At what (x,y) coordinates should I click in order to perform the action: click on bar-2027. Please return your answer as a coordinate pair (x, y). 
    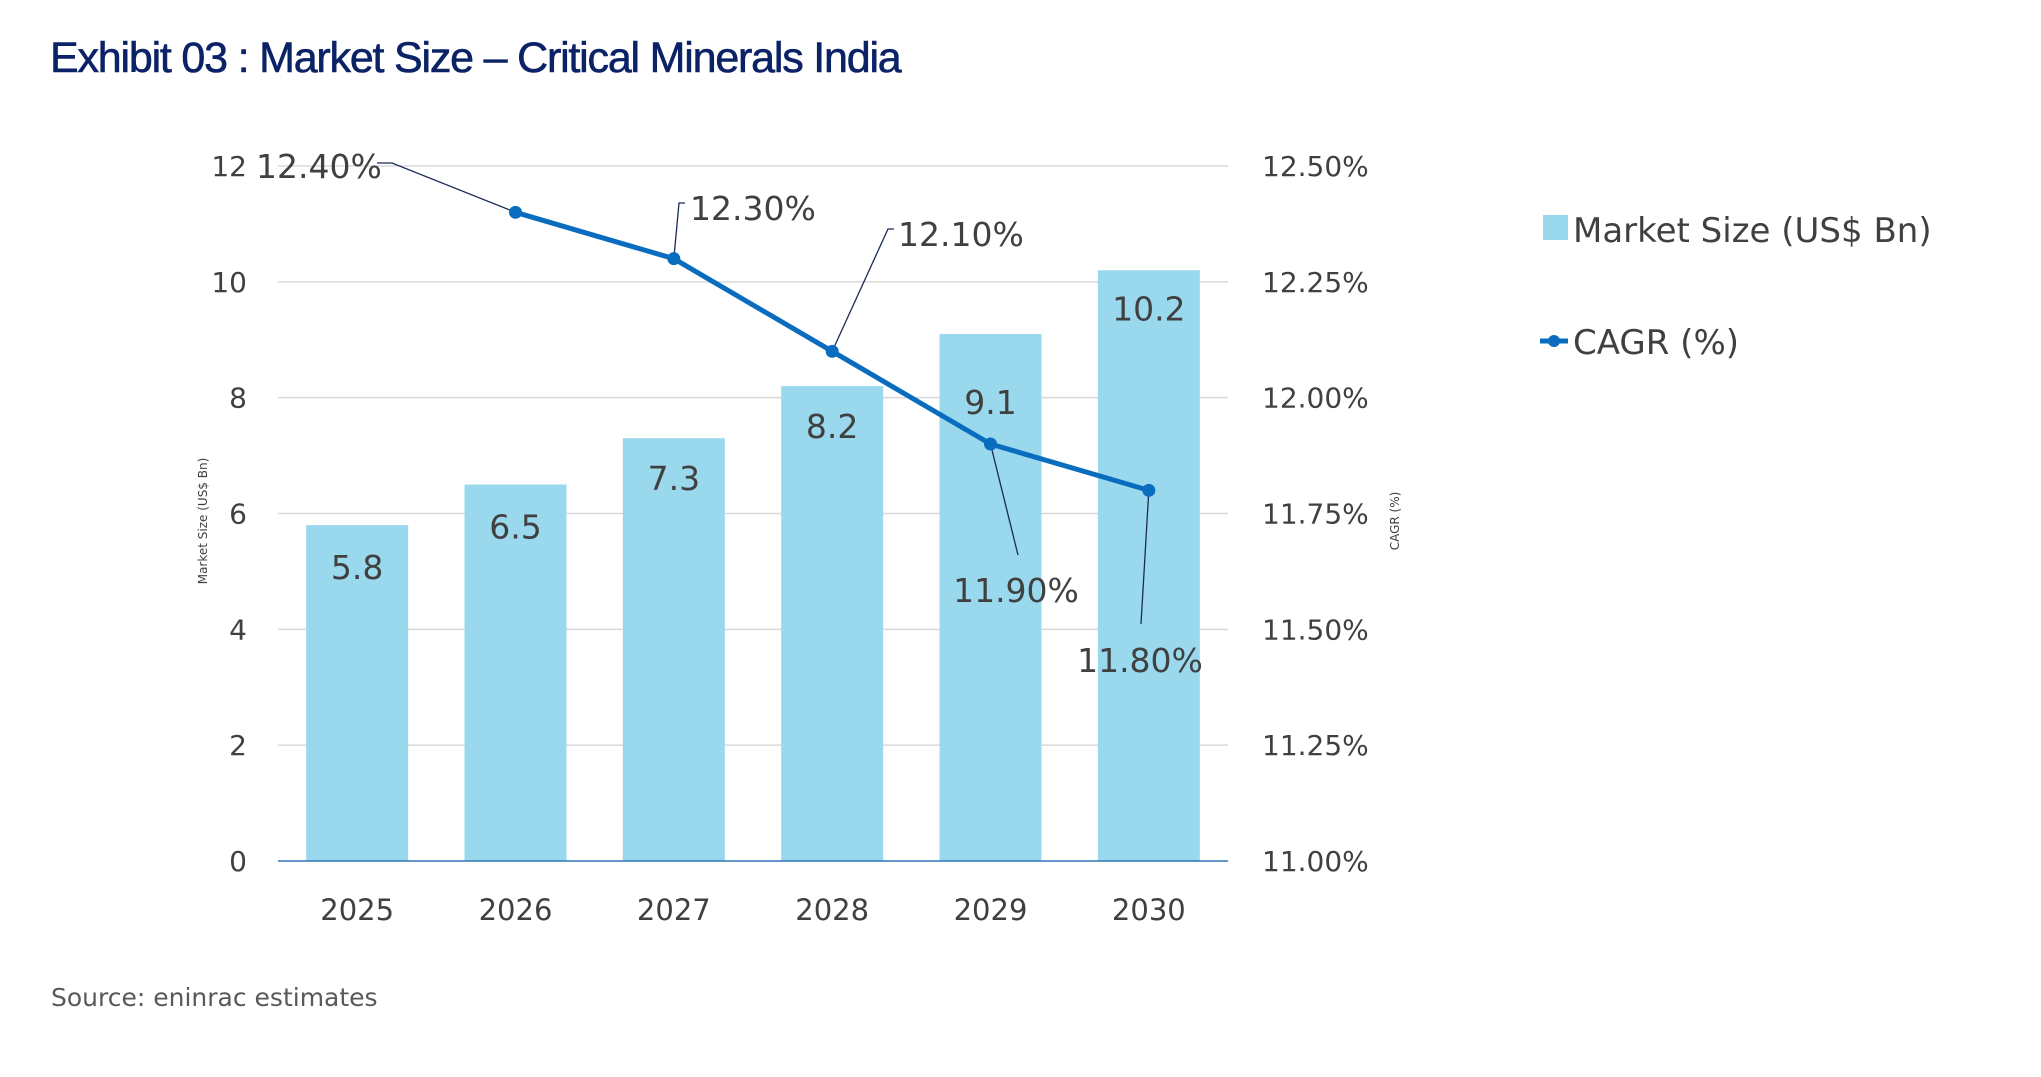
    Looking at the image, I should click on (673, 649).